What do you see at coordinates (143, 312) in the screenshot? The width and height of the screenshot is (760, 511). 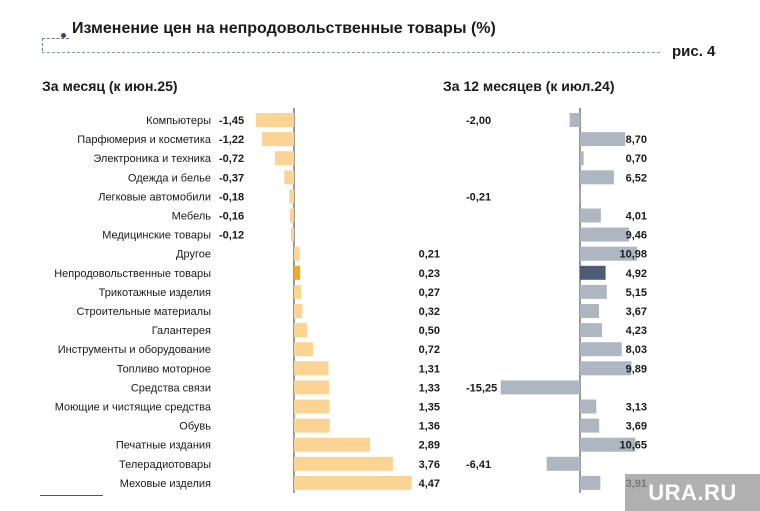 I see `category-label: Строительные материалы` at bounding box center [143, 312].